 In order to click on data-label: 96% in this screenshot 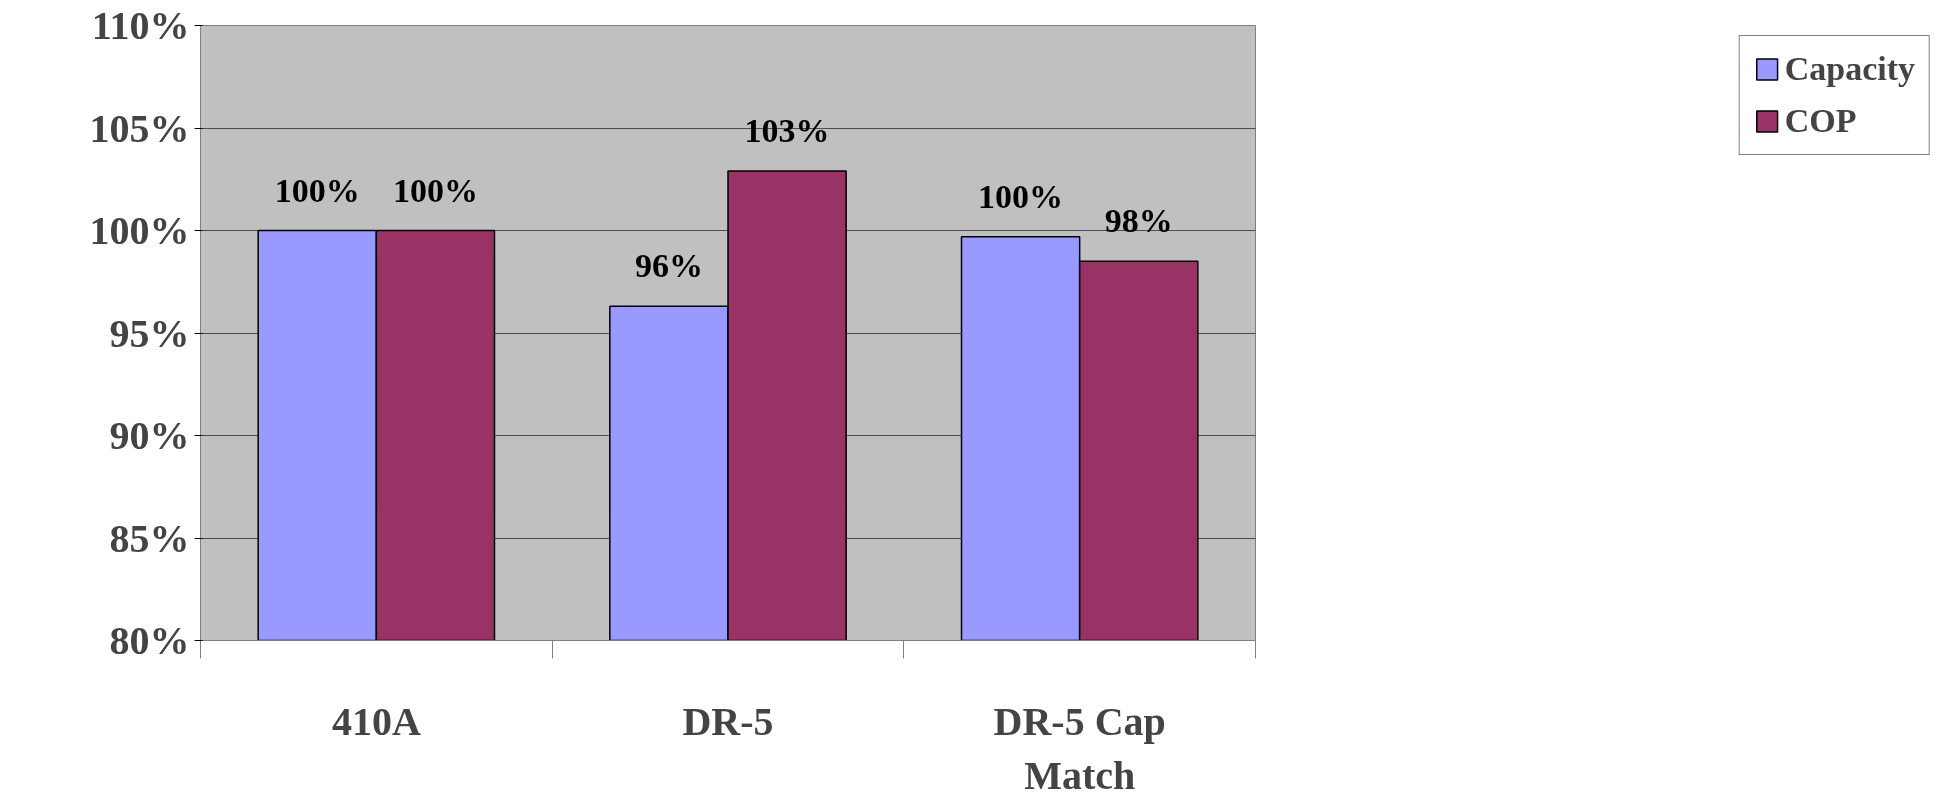, I will do `click(668, 266)`.